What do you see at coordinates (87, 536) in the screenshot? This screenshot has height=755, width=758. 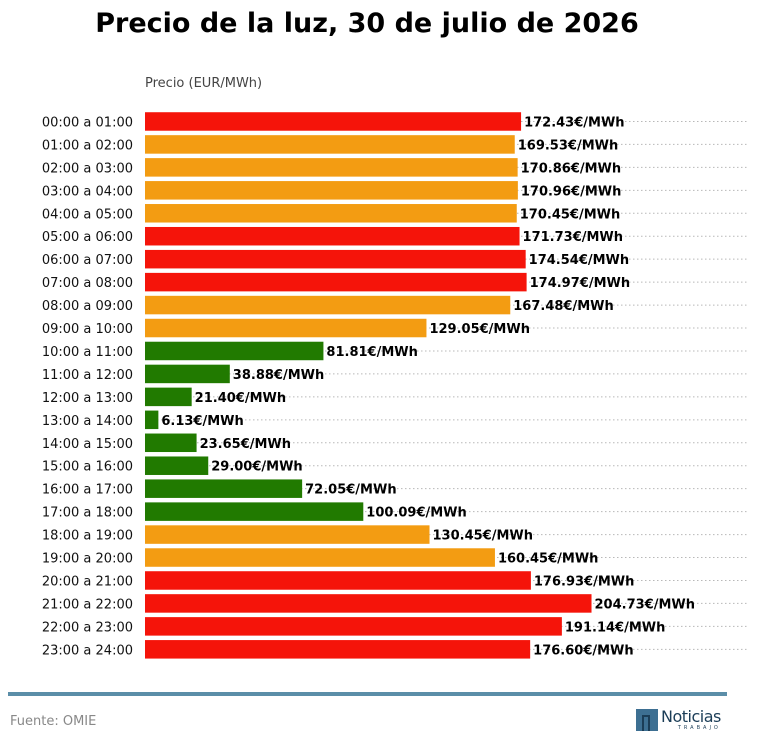 I see `category-label: 18:00 a 19:00` at bounding box center [87, 536].